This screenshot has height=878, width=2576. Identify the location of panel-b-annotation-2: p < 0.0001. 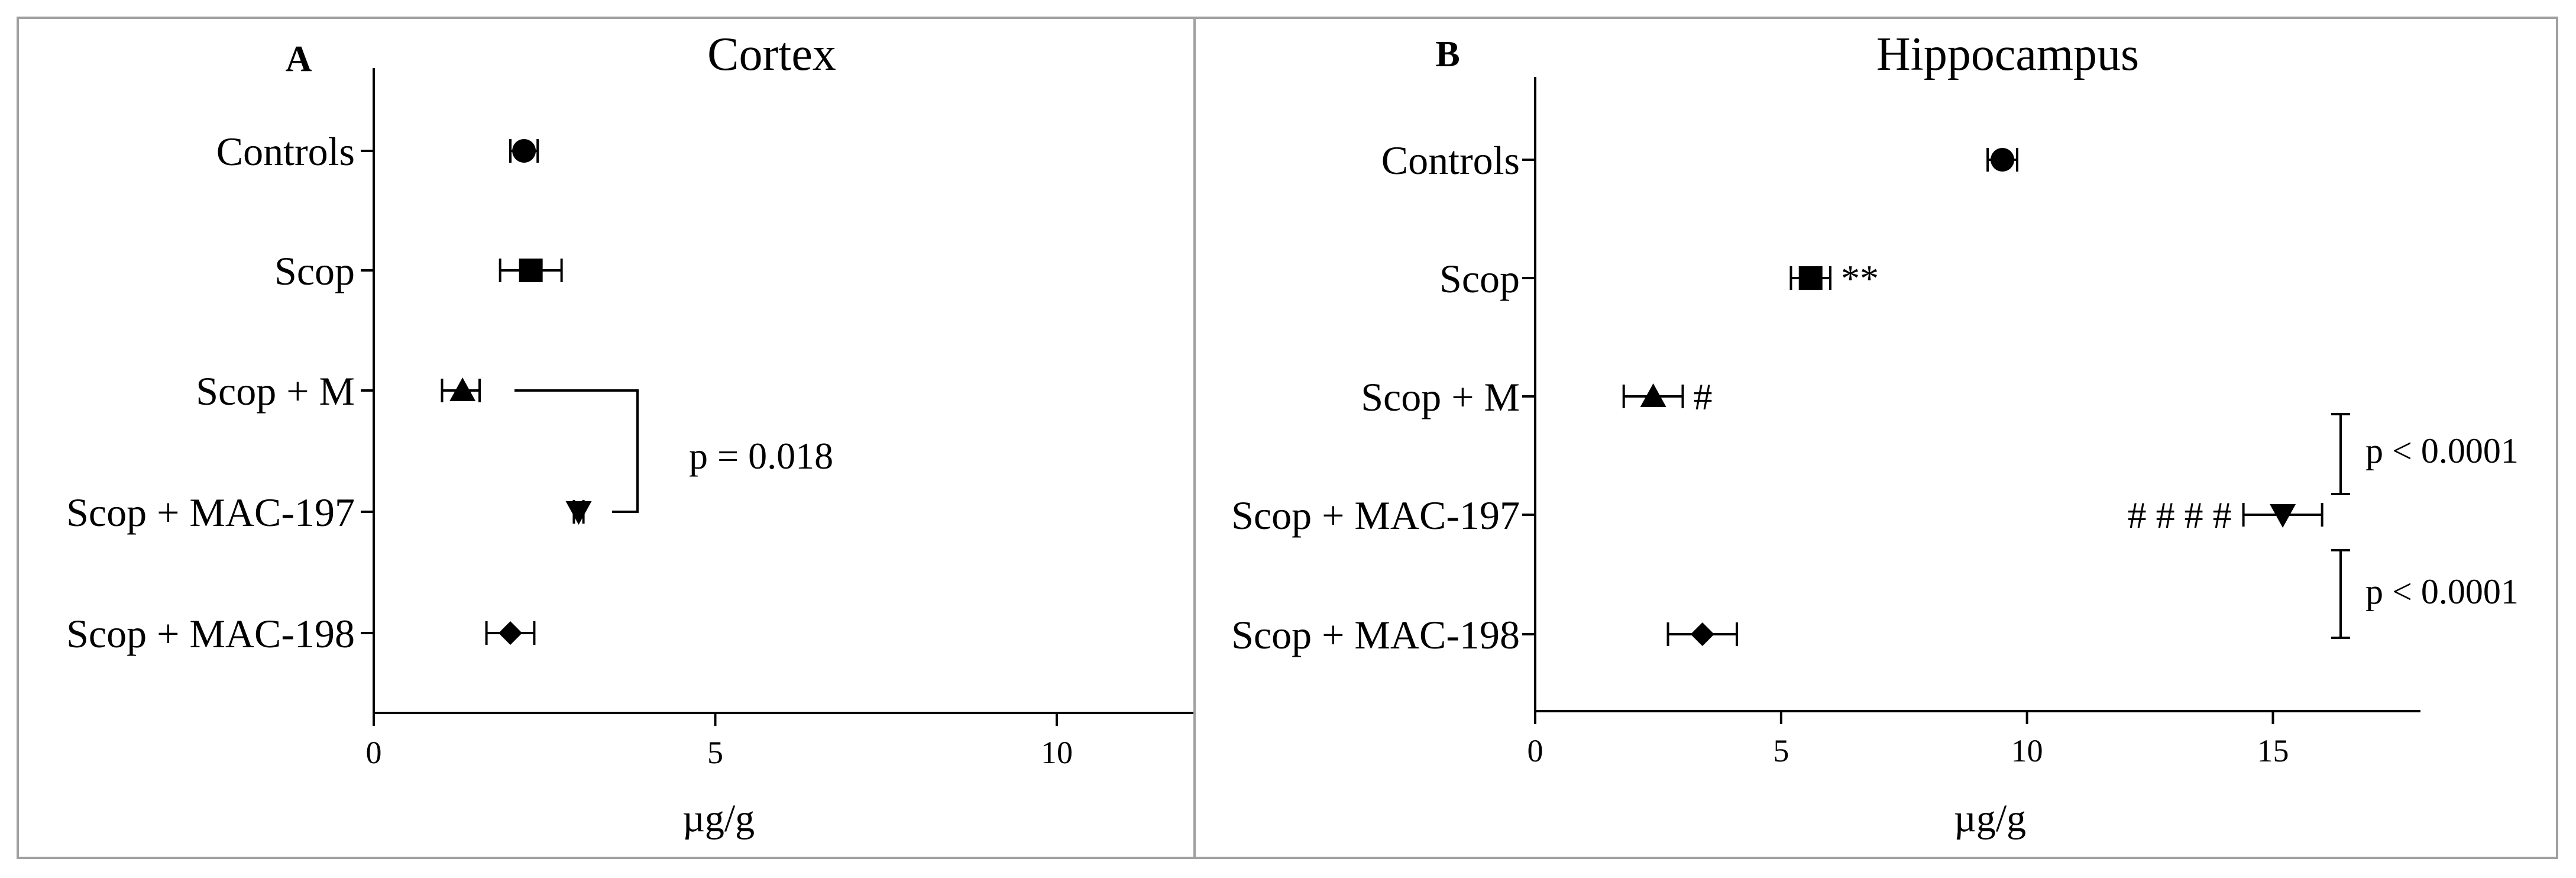
(2442, 592).